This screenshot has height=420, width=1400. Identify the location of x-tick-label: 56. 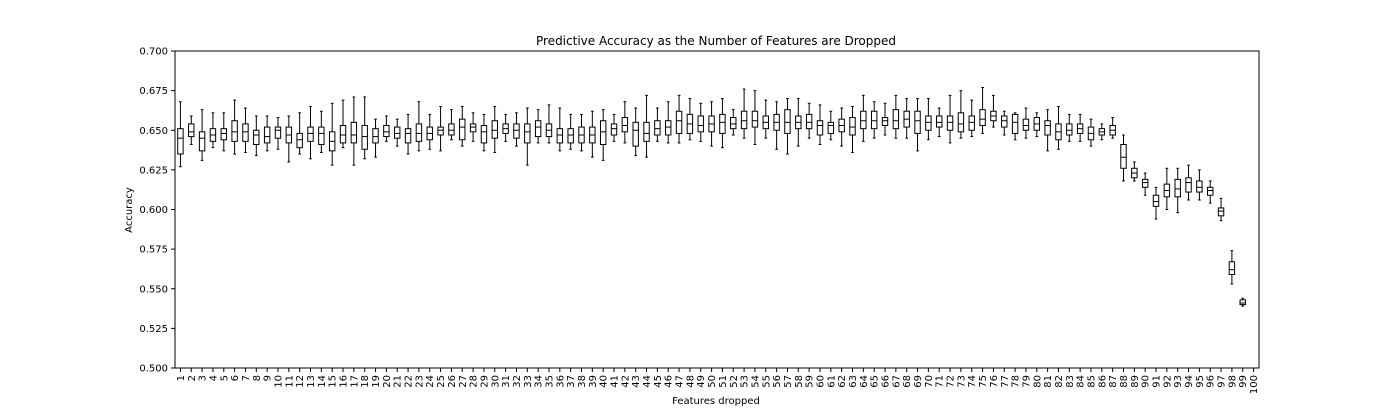
(777, 381).